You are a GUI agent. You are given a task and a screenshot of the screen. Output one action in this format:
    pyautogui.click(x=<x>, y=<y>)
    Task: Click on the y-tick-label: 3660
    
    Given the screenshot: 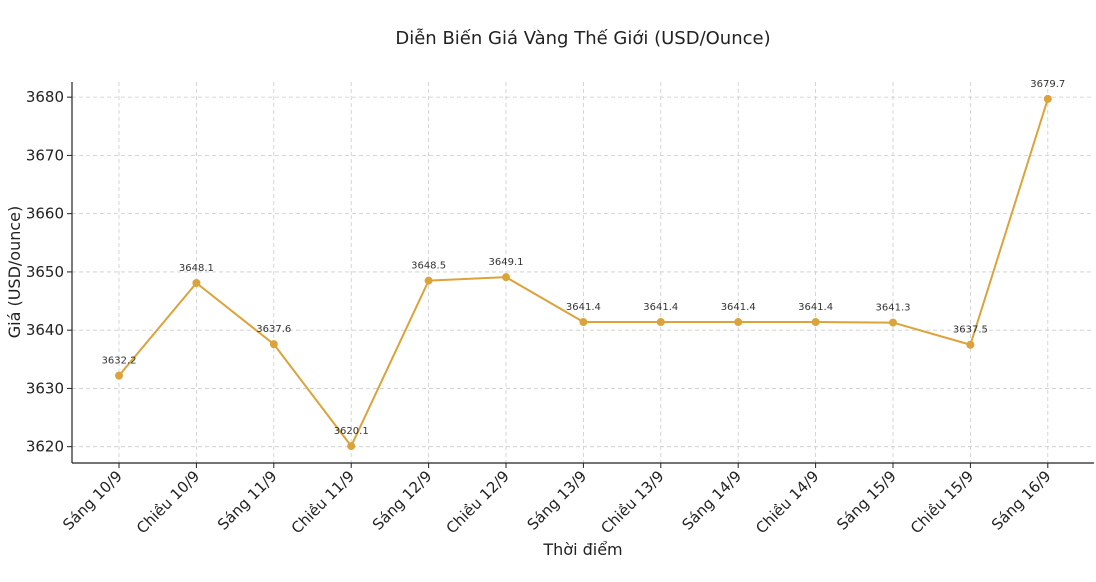 What is the action you would take?
    pyautogui.click(x=45, y=214)
    